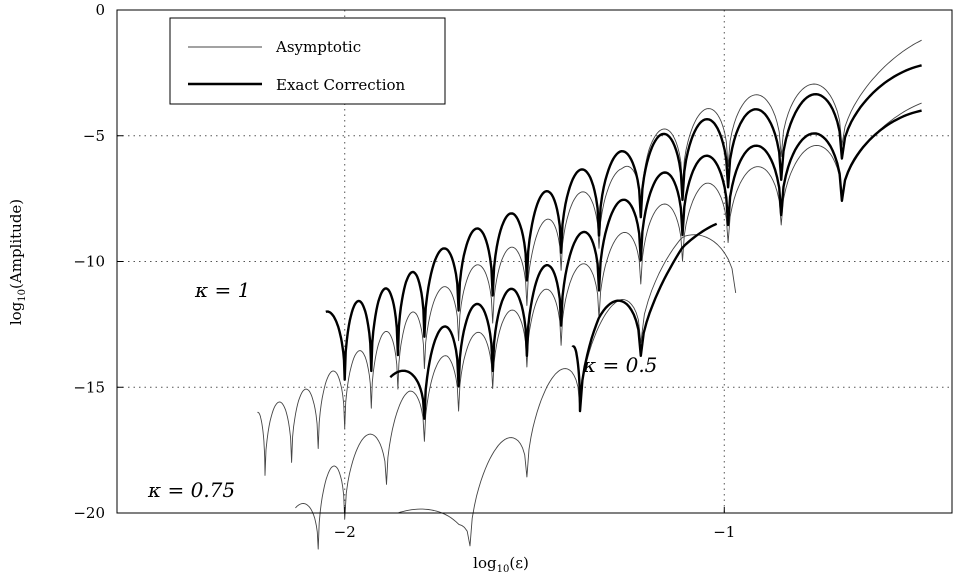  Describe the element at coordinates (89, 387) in the screenshot. I see `y-tick-label: −15` at that location.